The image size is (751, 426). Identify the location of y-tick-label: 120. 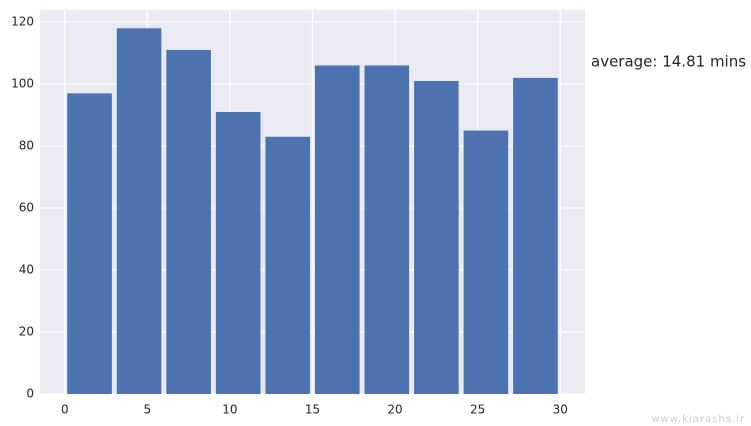
(22, 22).